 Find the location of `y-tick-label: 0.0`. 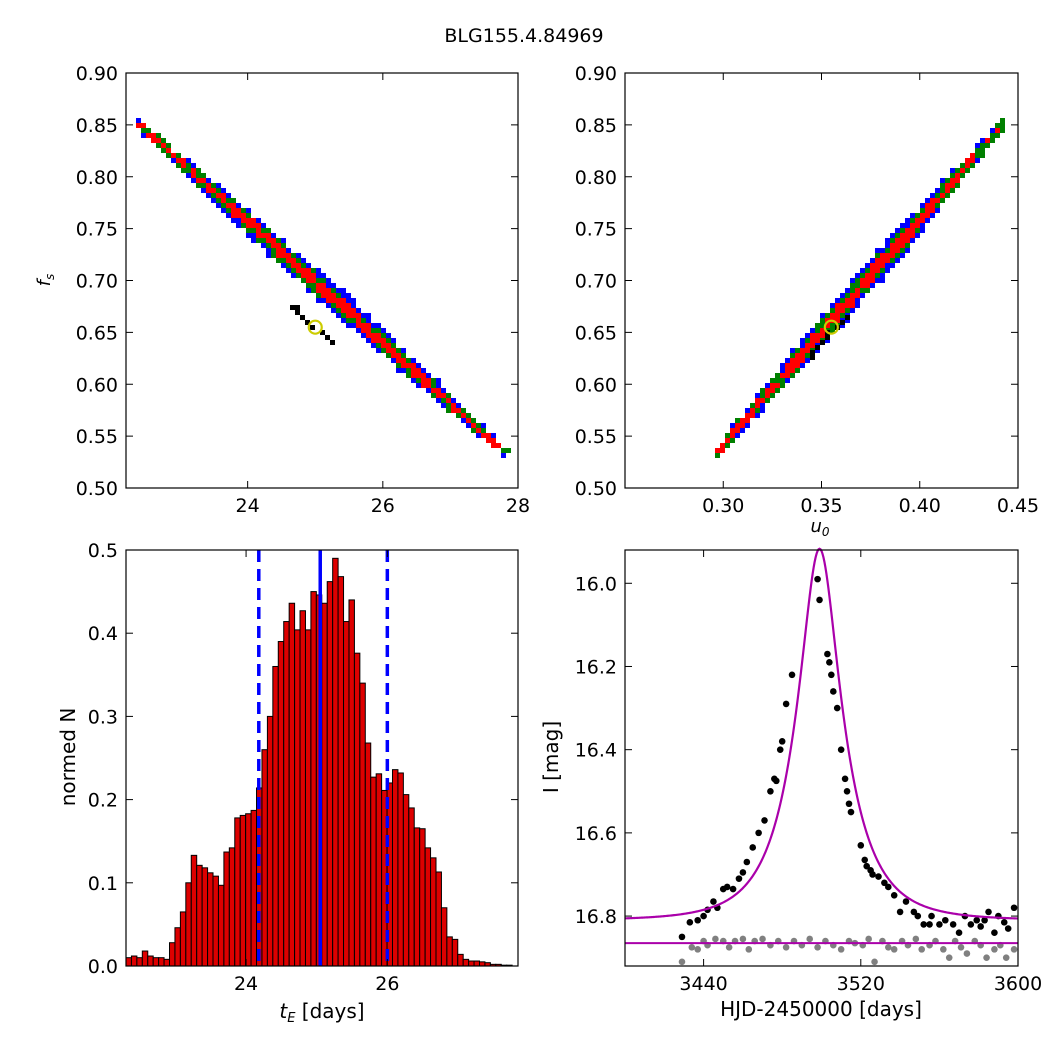

y-tick-label: 0.0 is located at coordinates (103, 967).